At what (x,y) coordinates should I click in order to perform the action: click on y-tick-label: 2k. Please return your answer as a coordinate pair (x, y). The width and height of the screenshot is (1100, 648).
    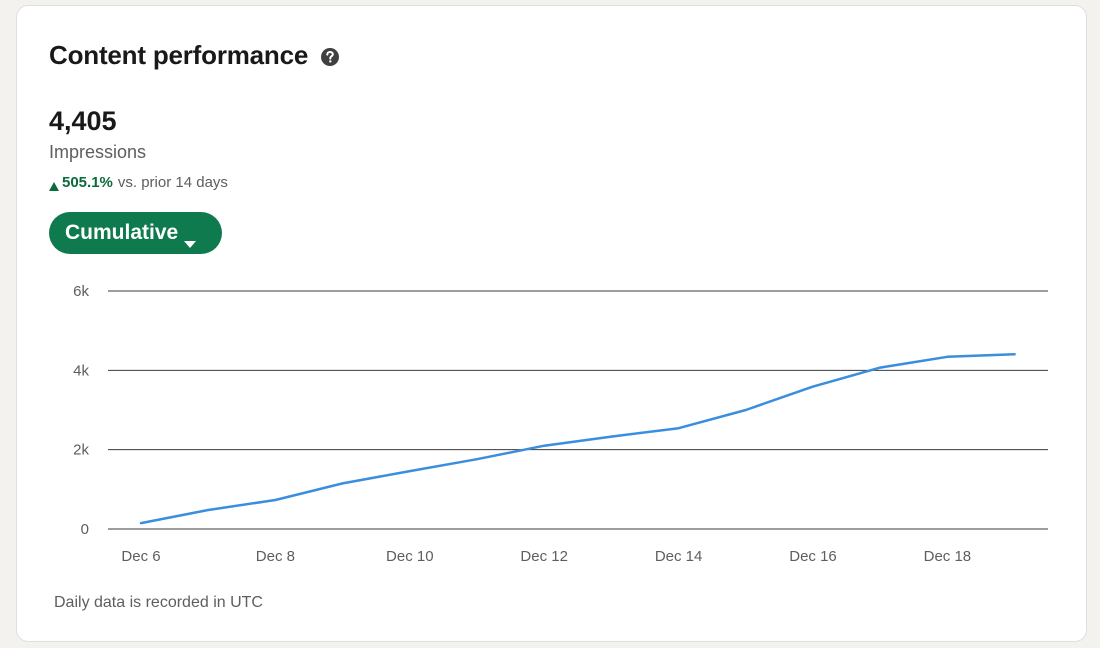
    Looking at the image, I should click on (81, 450).